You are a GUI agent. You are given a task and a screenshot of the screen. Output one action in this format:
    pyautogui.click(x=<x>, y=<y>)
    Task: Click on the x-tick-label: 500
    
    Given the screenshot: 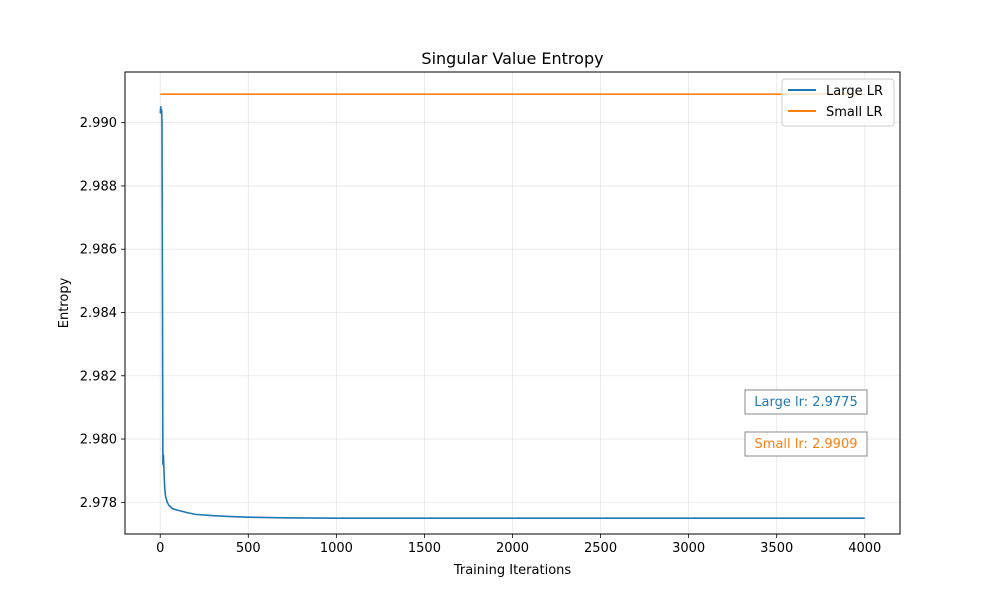 What is the action you would take?
    pyautogui.click(x=248, y=548)
    